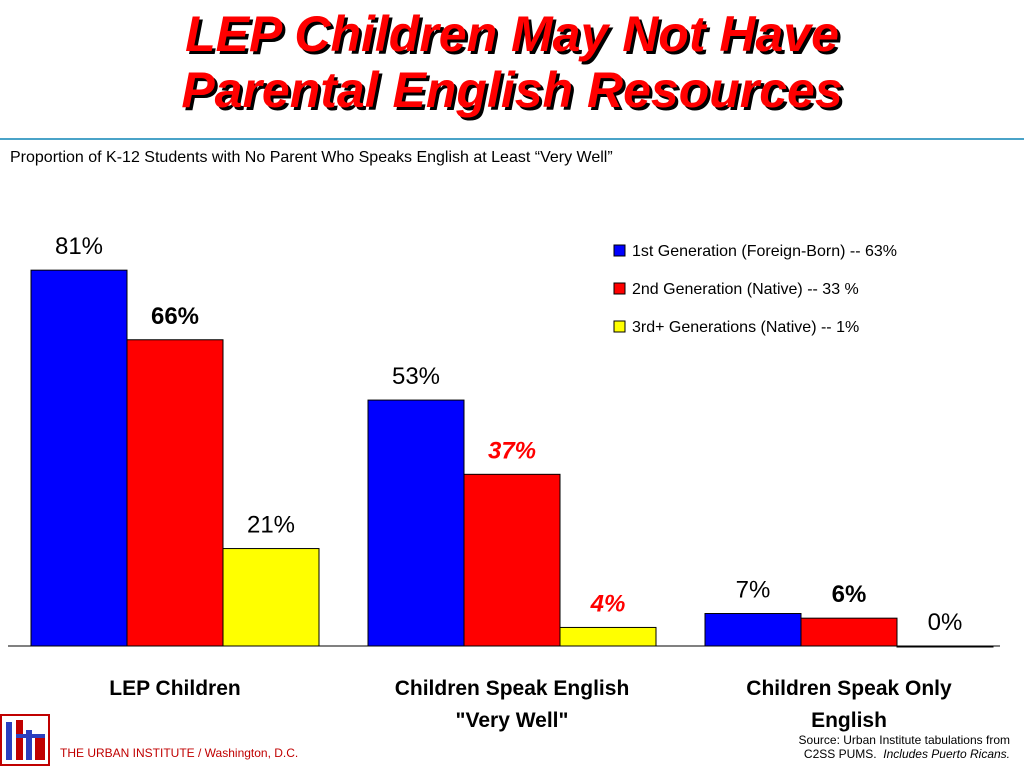 The width and height of the screenshot is (1024, 768). I want to click on data-label: 6%, so click(849, 594).